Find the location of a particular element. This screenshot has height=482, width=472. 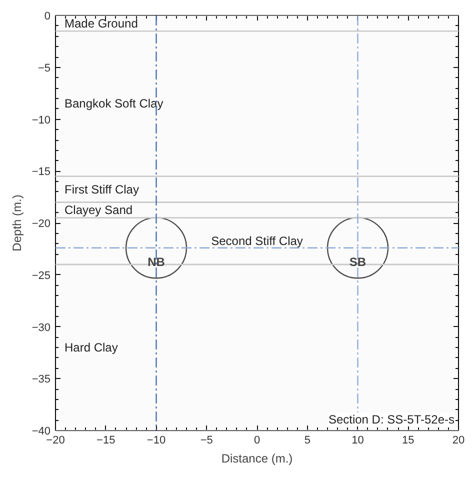

y-tick-label: −5 is located at coordinates (44, 68).